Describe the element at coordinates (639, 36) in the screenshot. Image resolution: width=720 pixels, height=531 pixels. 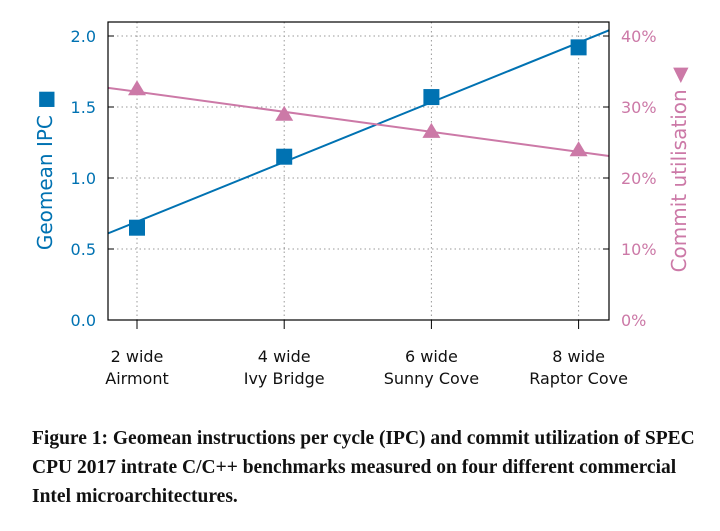
I see `y2-tick-label: 40%` at that location.